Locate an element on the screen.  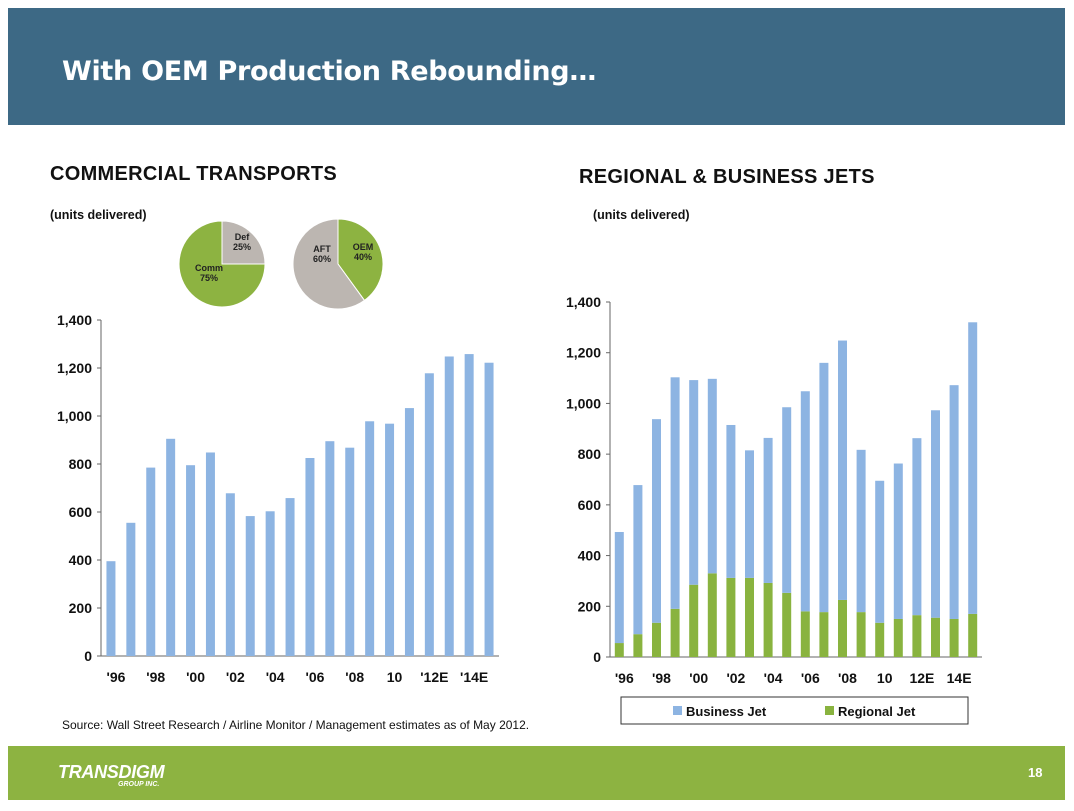
commercial-section-title: COMMERCIAL TRANSPORTS is located at coordinates (194, 174).